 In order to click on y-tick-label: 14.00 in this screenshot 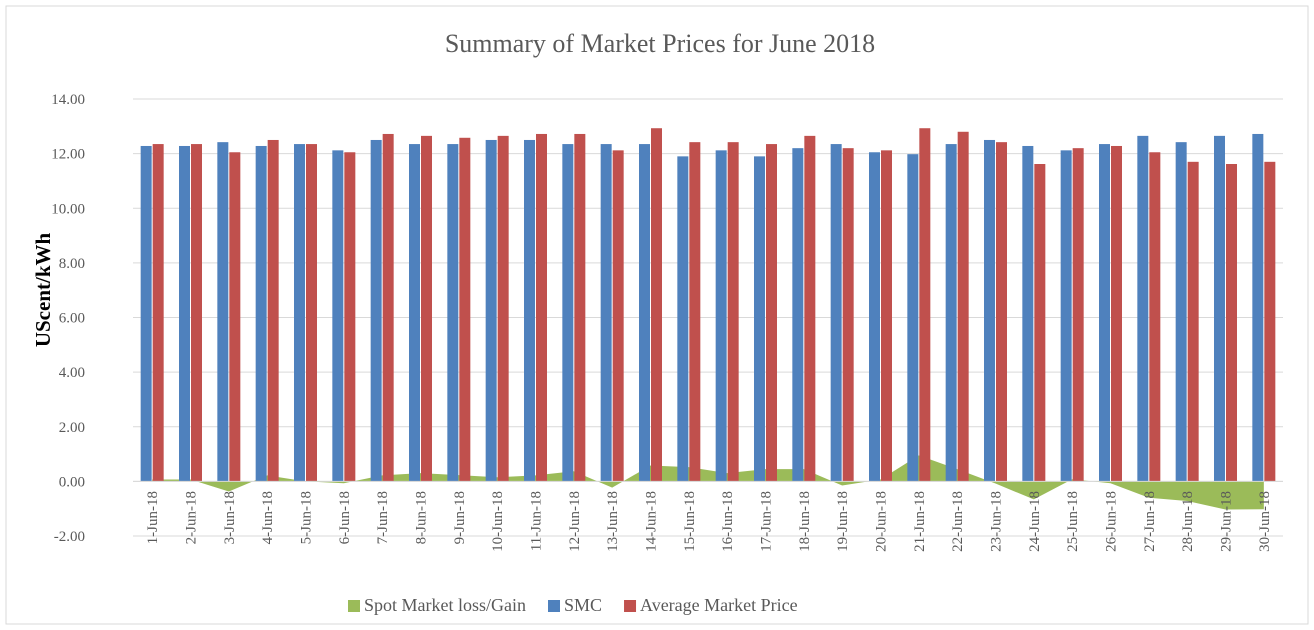, I will do `click(68, 100)`.